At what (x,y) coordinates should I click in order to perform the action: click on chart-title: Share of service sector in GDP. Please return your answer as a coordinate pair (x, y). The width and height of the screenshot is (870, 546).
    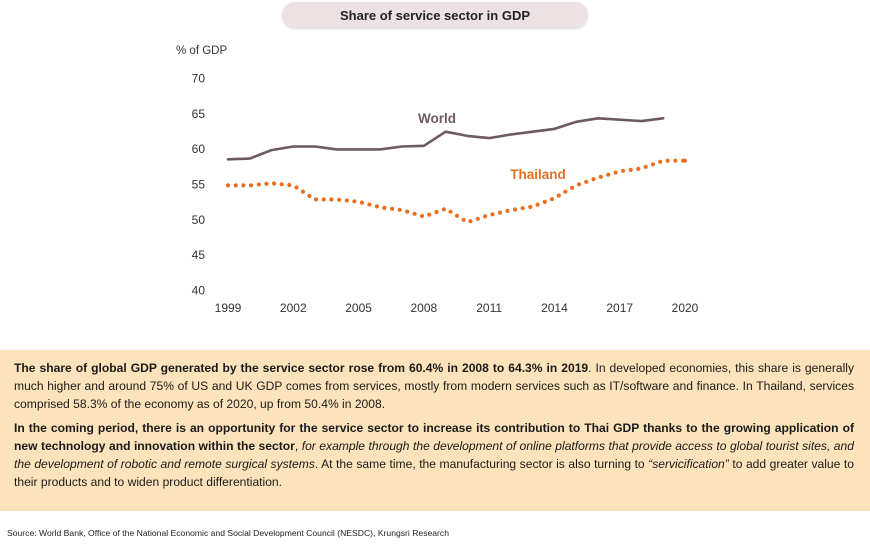
    Looking at the image, I should click on (435, 15).